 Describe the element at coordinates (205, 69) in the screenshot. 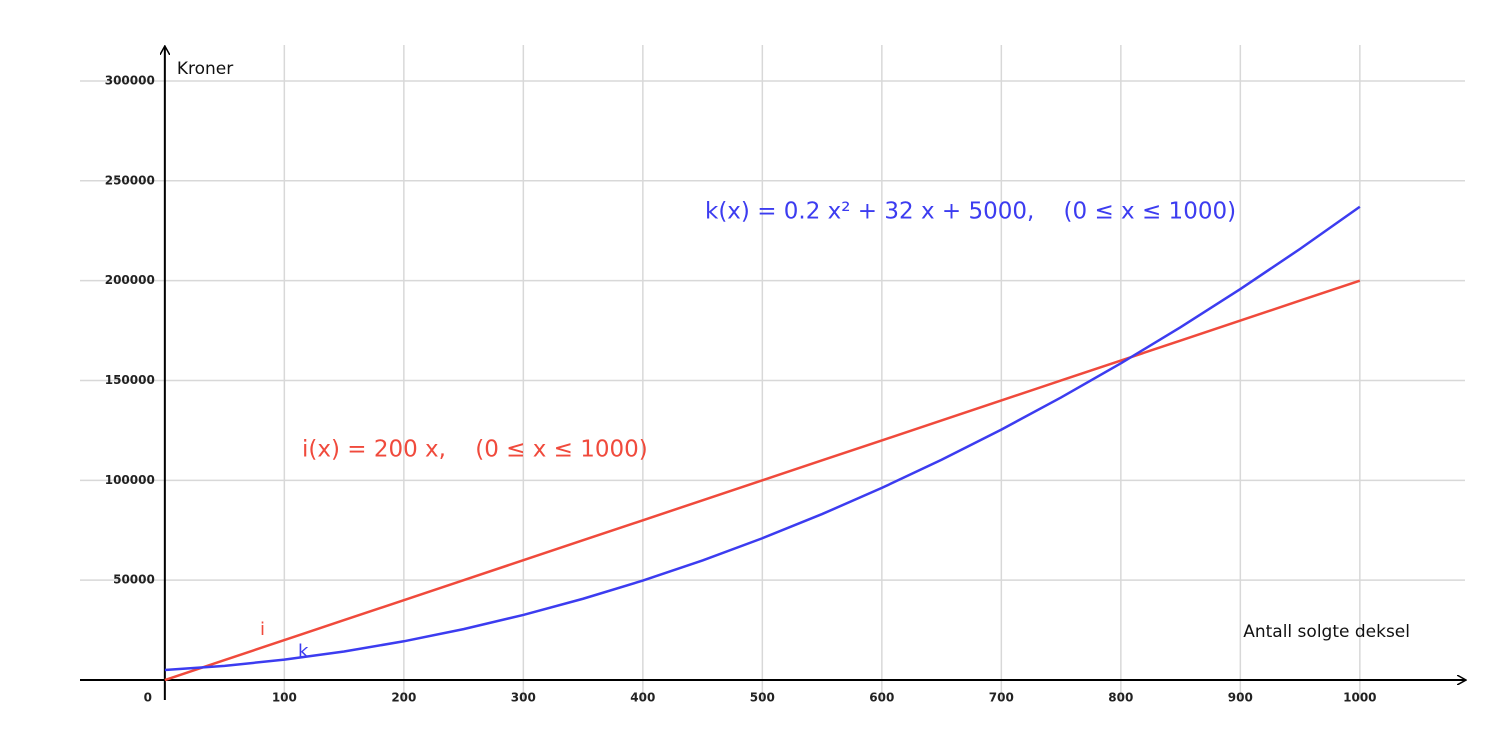

I see `y-axis-label: Kroner` at that location.